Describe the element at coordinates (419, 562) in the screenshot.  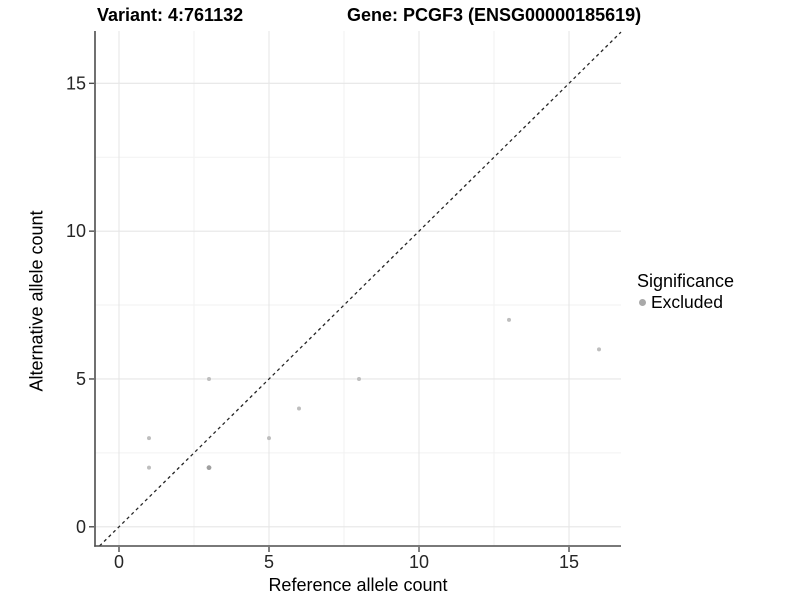
I see `x-tick-label: 10` at that location.